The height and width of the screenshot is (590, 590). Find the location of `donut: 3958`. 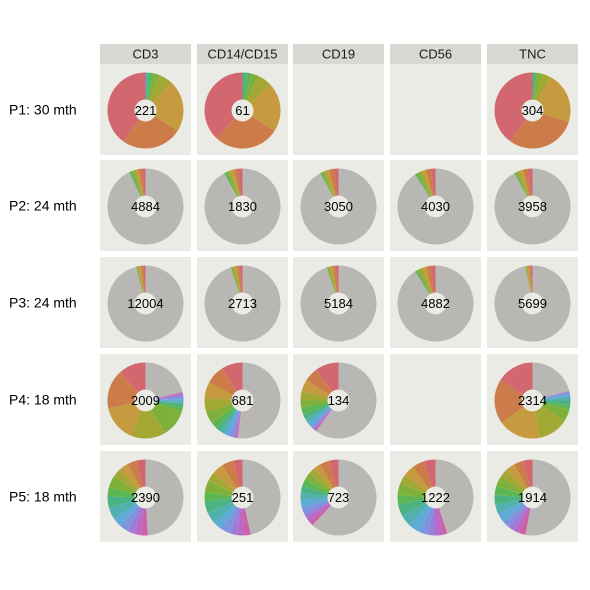

donut: 3958 is located at coordinates (532, 206).